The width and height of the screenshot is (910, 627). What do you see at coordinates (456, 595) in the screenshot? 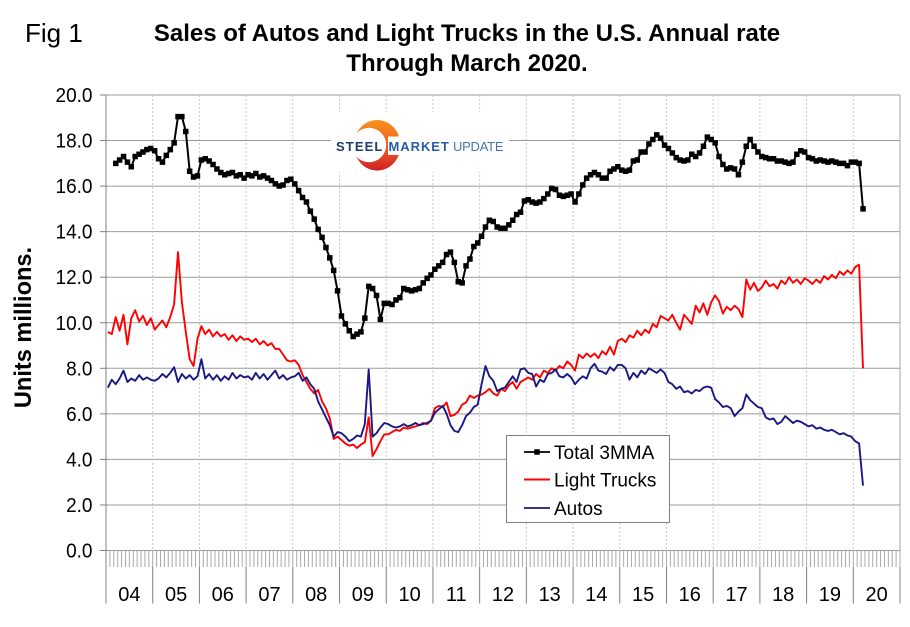
I see `svg-text: 11` at bounding box center [456, 595].